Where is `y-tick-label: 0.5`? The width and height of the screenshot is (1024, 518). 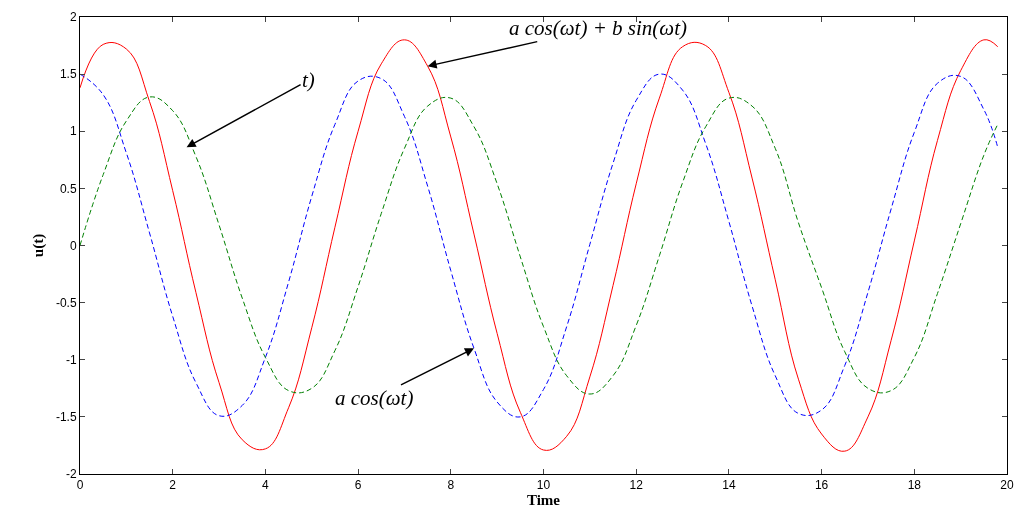
y-tick-label: 0.5 is located at coordinates (68, 188).